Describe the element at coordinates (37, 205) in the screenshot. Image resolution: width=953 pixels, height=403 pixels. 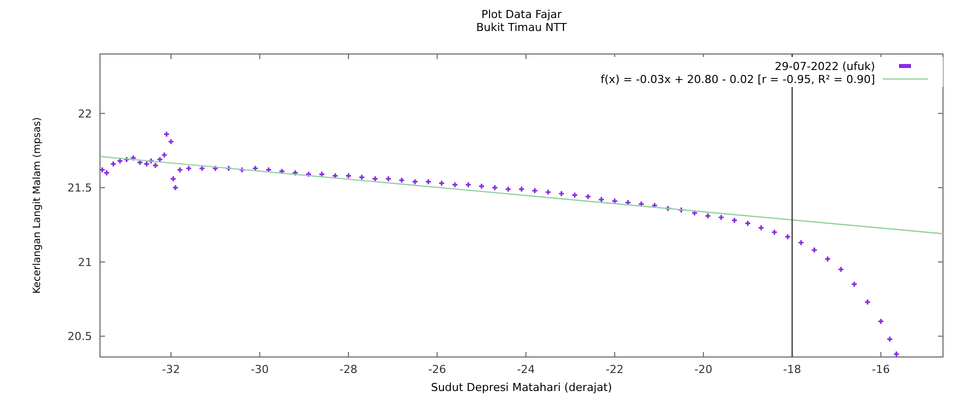
I see `y-axis-title: Kecerlangan Langit Malam (mpsas)` at that location.